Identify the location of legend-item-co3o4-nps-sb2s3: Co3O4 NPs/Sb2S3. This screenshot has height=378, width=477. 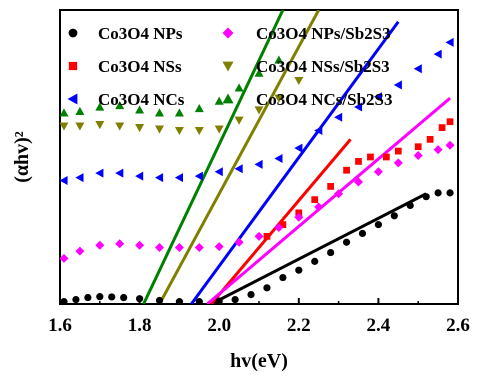
(306, 33).